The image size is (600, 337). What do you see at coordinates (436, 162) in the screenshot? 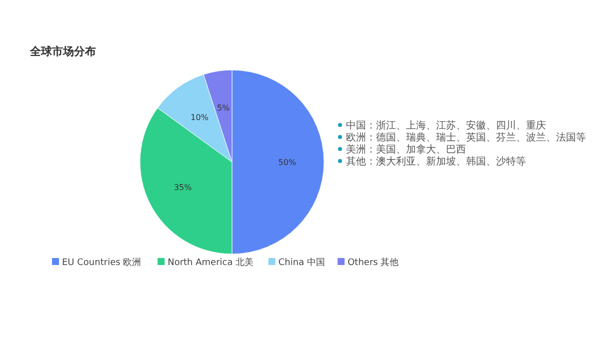
I see `text: 其他：澳大利亚、新加坡、韩国、沙特等` at bounding box center [436, 162].